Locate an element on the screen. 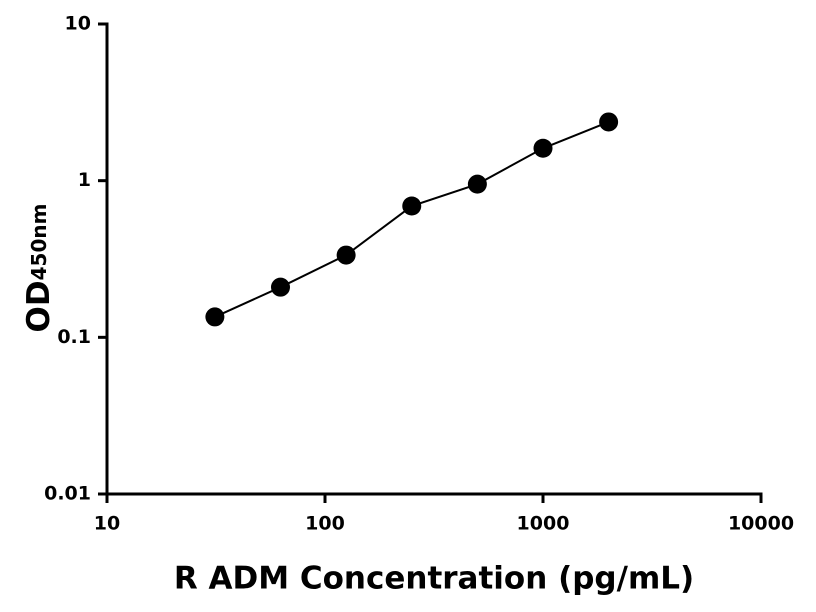  y-axis-title: OD450nm is located at coordinates (39, 268).